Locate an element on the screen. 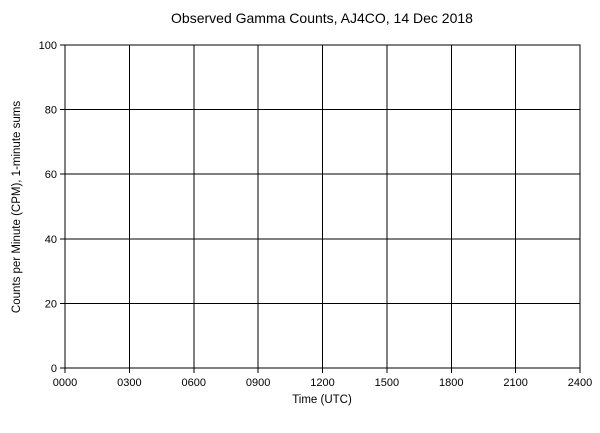 This screenshot has height=433, width=600. x-tick-label: 2100 is located at coordinates (515, 383).